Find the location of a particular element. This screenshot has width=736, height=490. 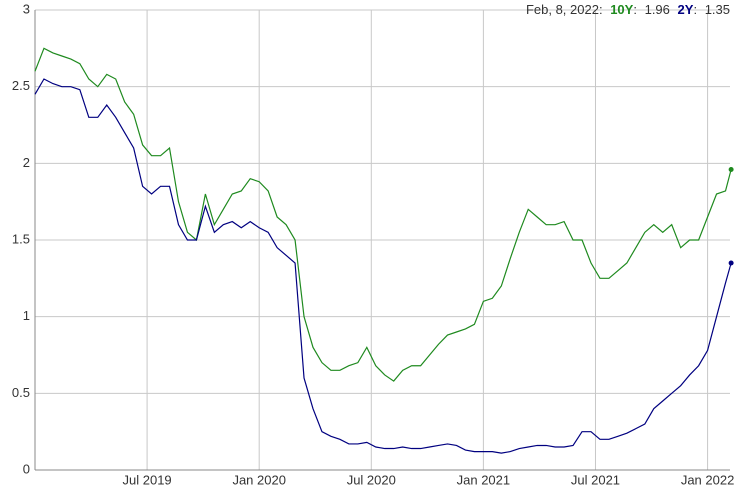

legend-label: 10Y is located at coordinates (621, 9).